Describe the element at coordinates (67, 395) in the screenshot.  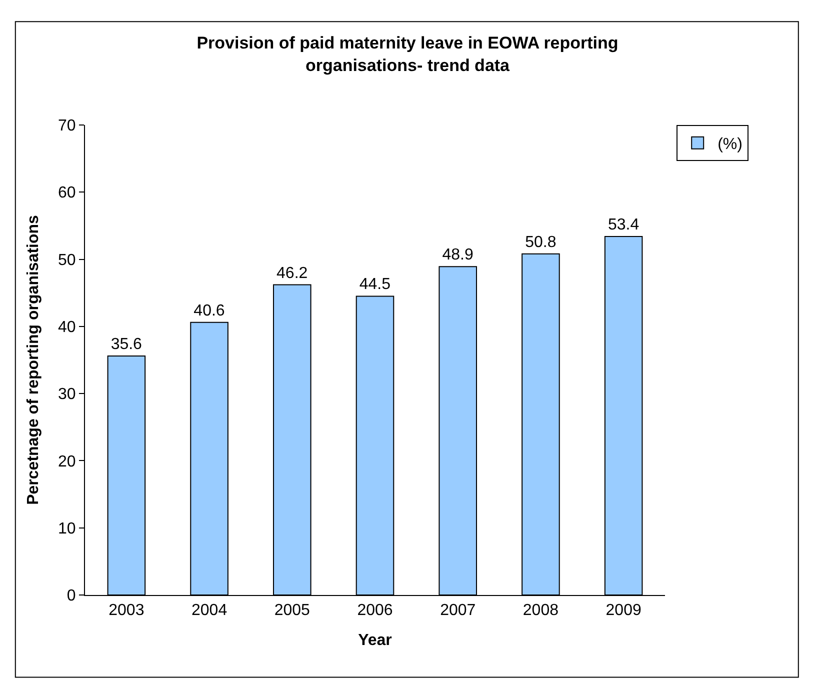
I see `y-tick-label: 30` at that location.